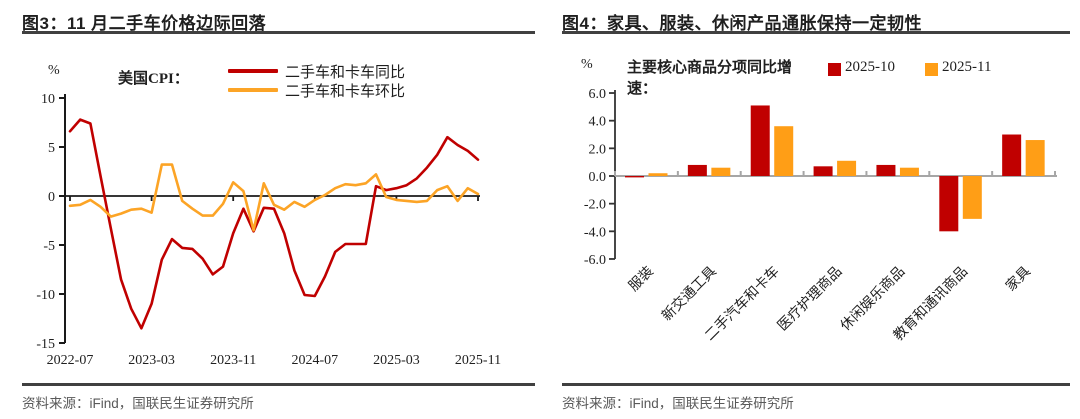 This screenshot has width=1080, height=419. What do you see at coordinates (278, 384) in the screenshot?
I see `figure3-source-rule` at bounding box center [278, 384].